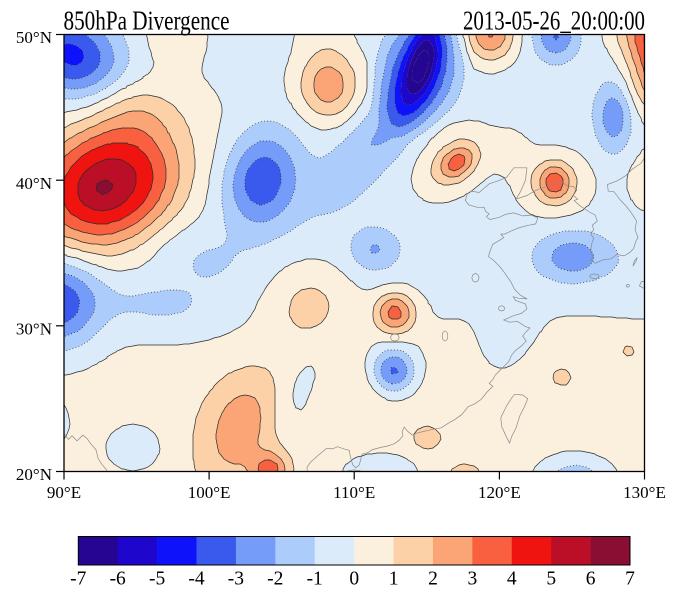  I want to click on svg-text: -3, so click(236, 579).